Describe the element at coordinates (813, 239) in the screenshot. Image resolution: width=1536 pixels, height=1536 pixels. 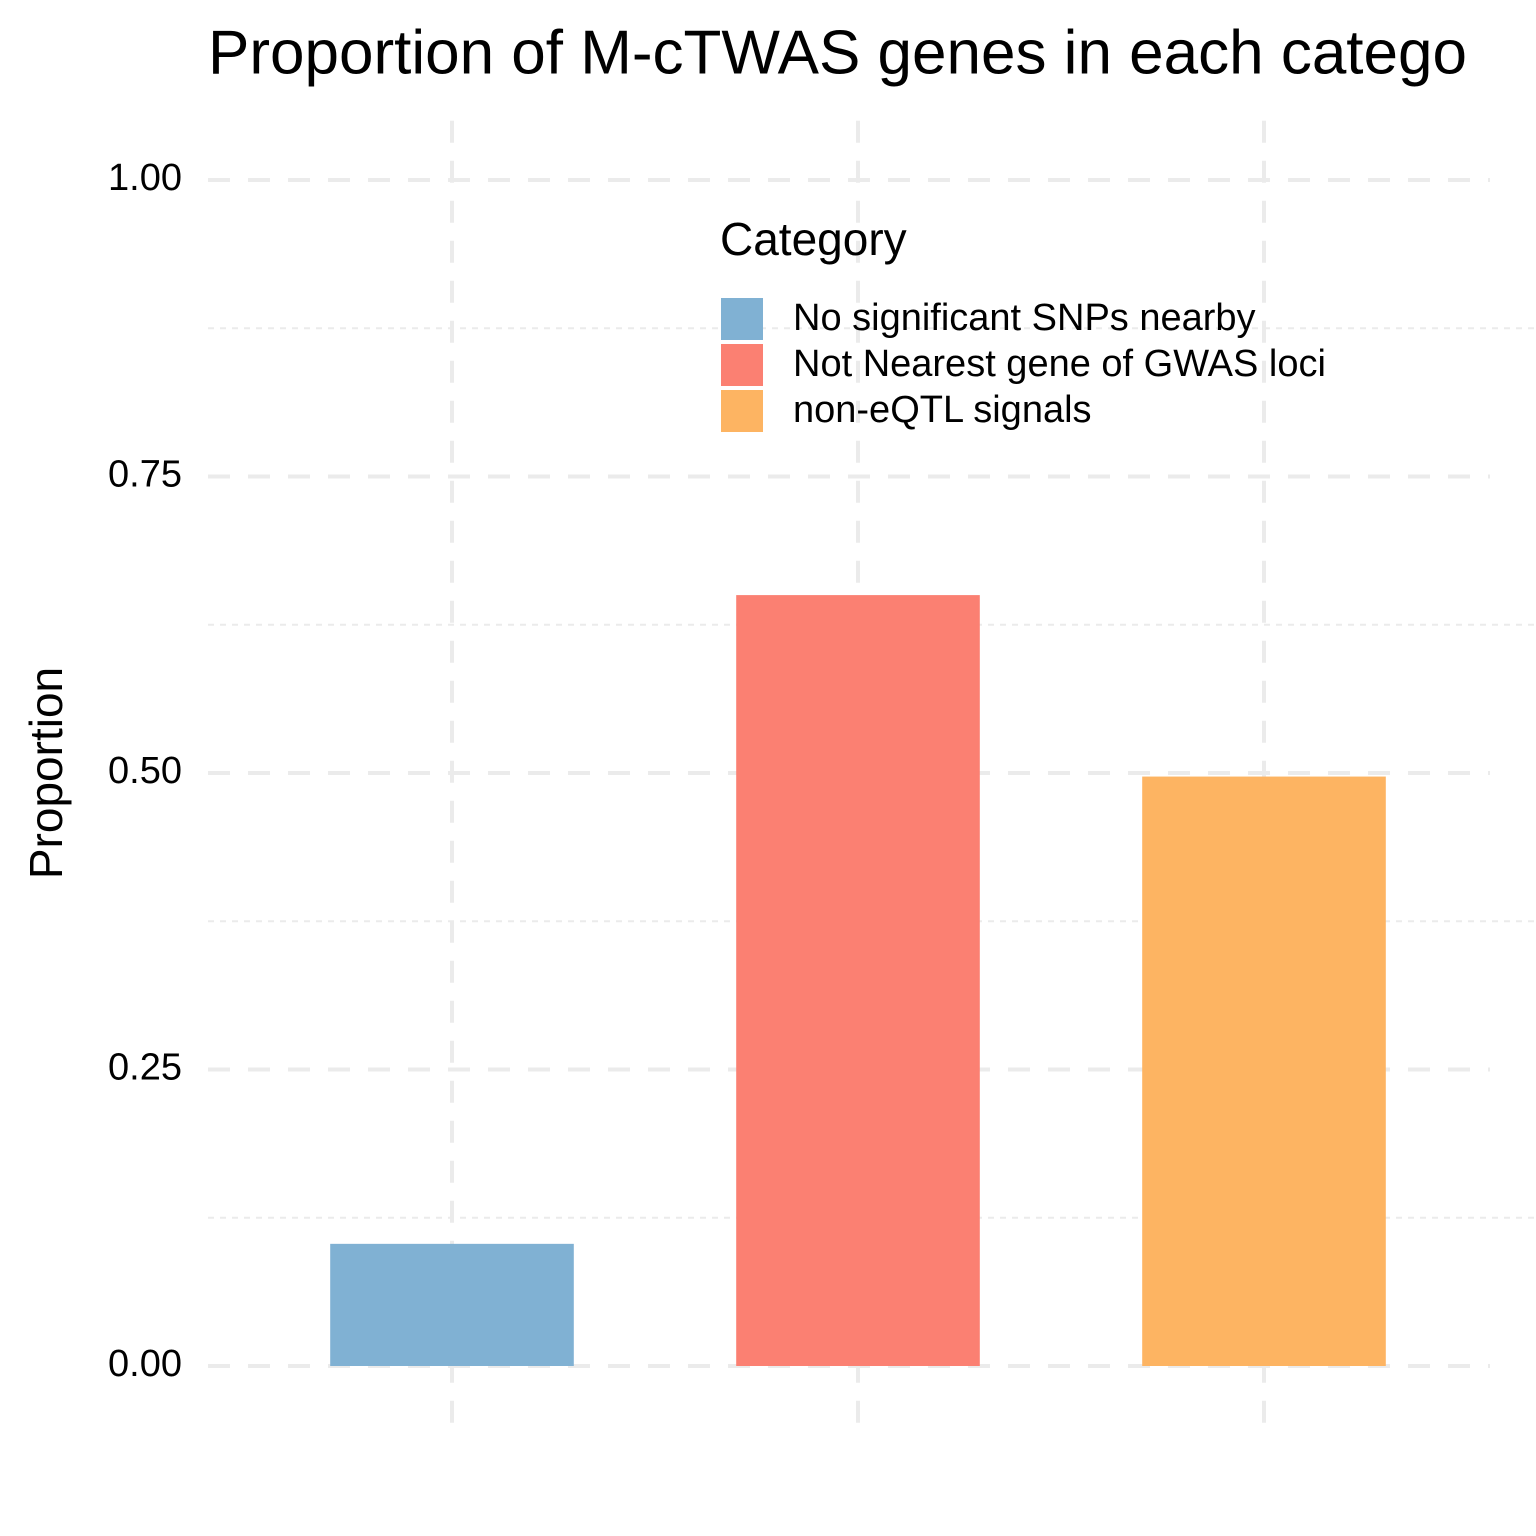
I see `legend-title: Category` at that location.